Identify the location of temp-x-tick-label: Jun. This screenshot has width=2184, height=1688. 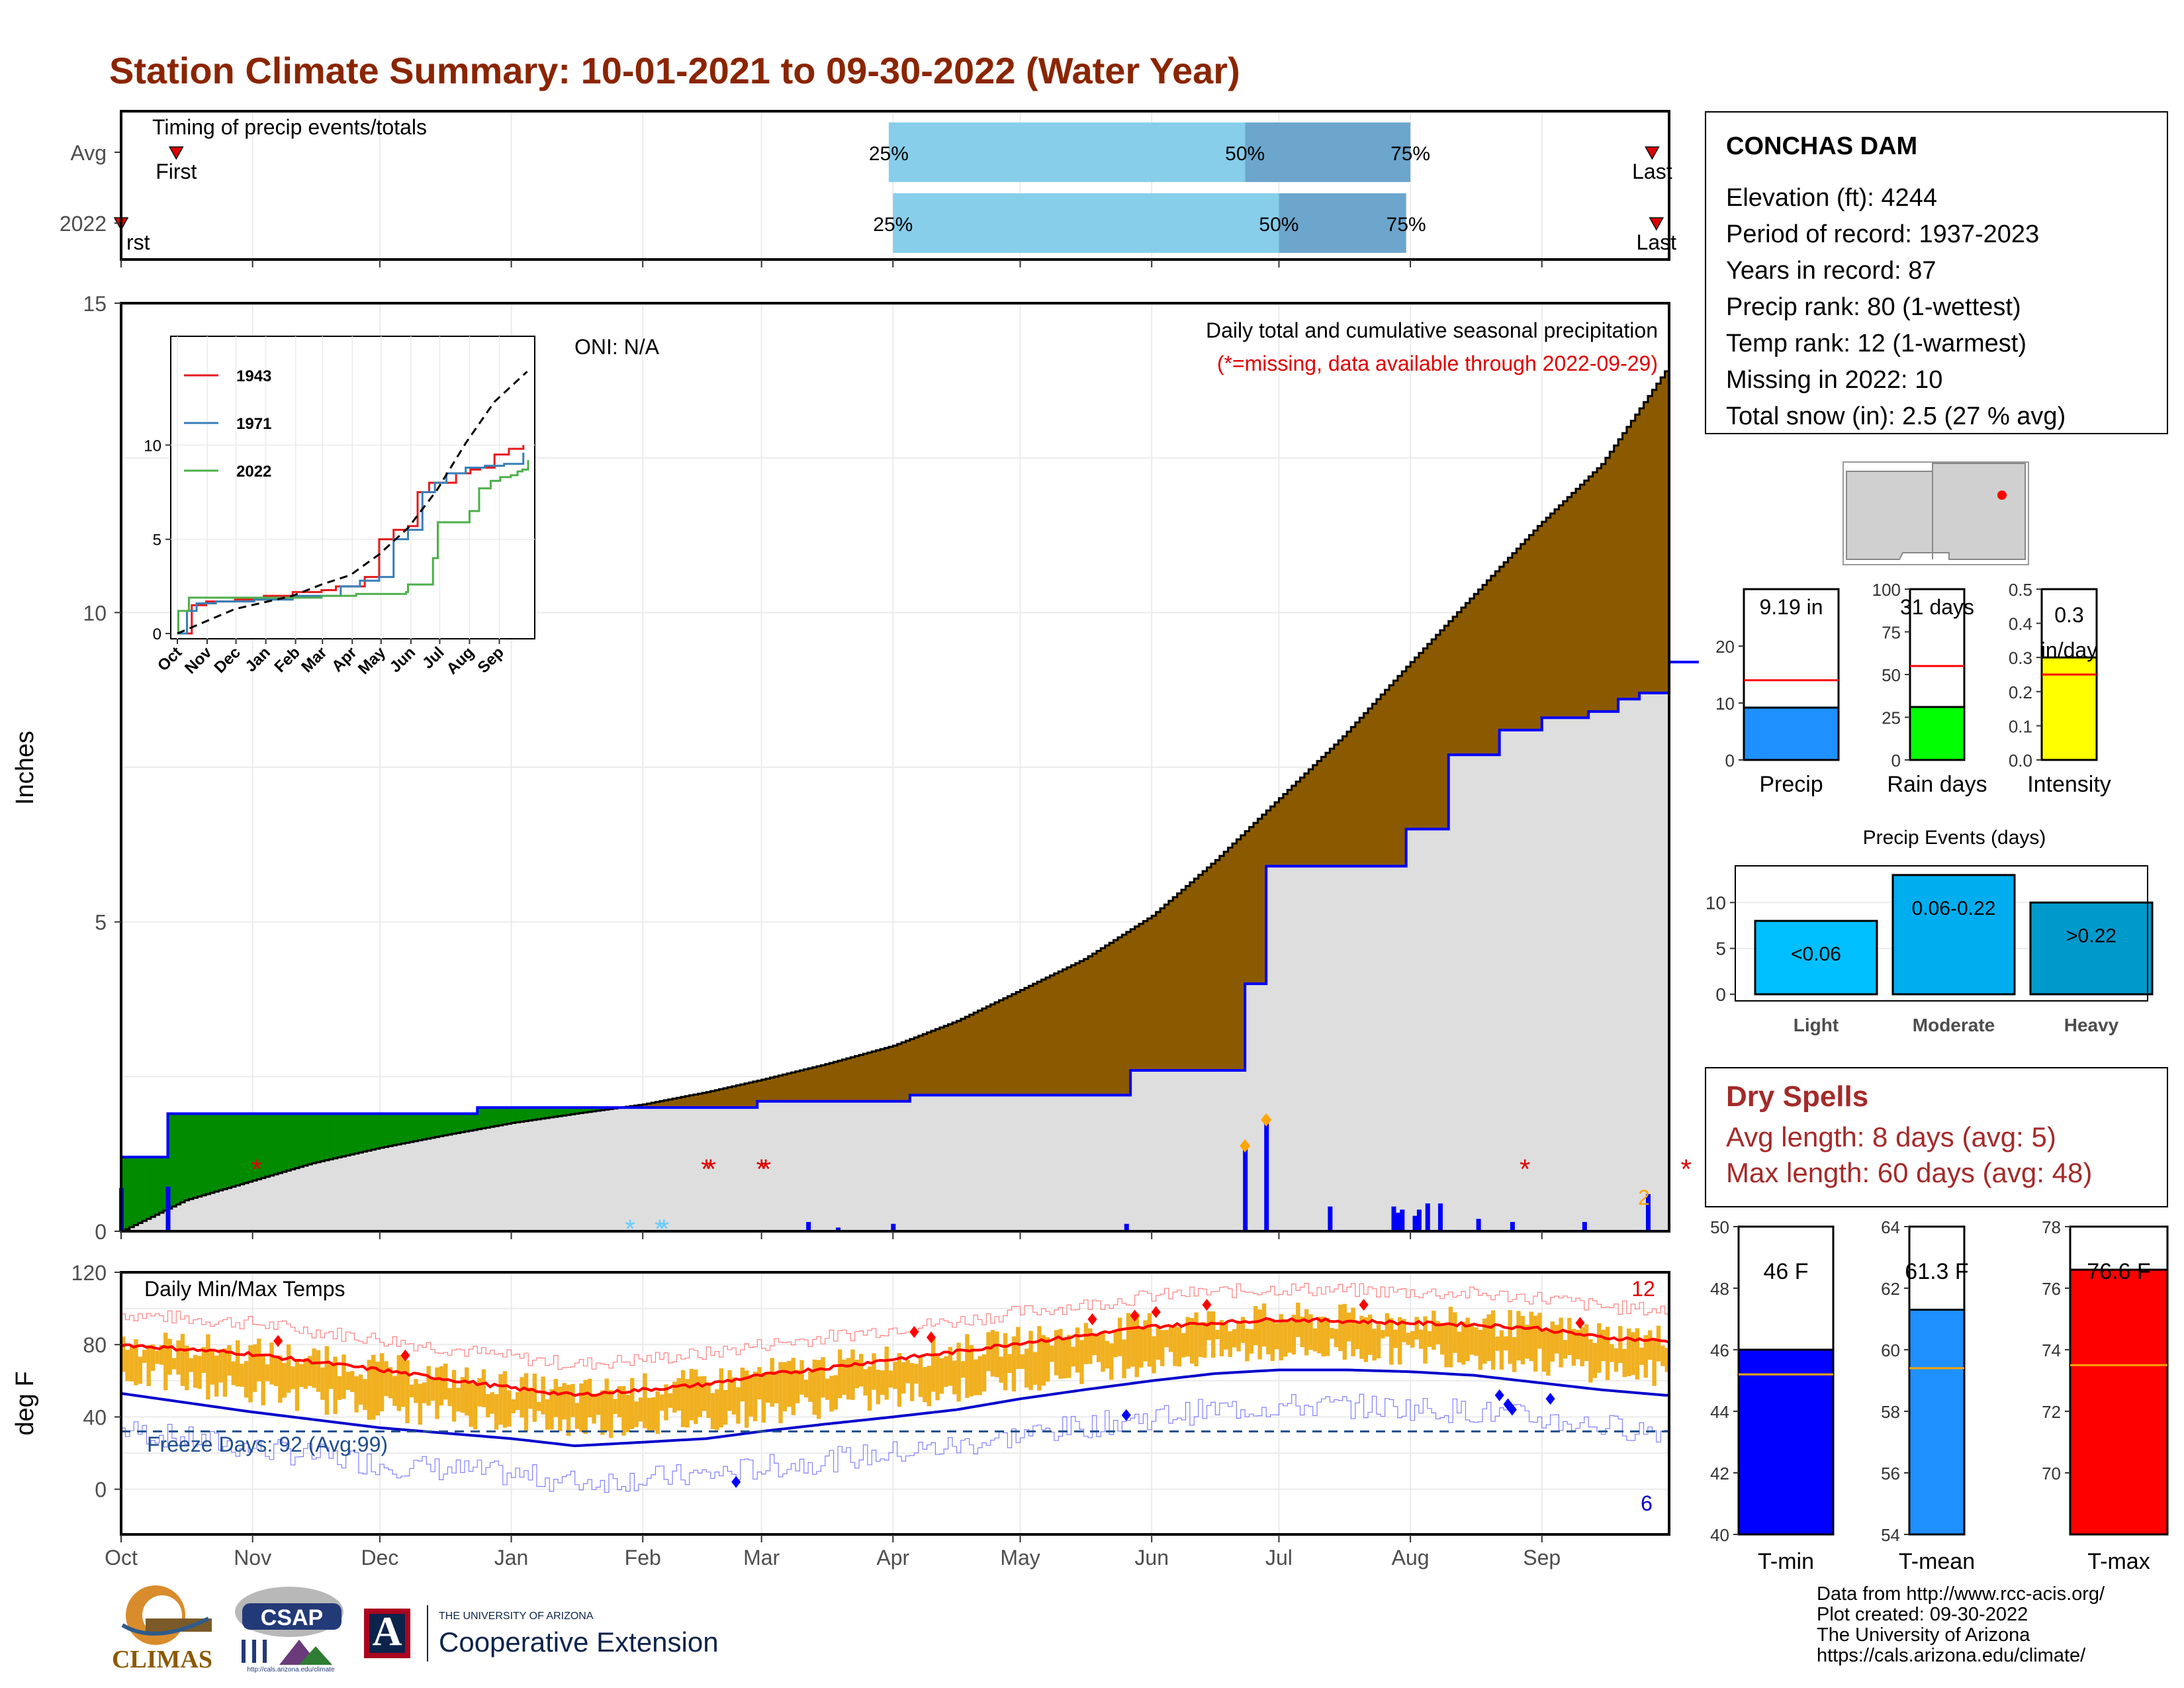
(1151, 1558).